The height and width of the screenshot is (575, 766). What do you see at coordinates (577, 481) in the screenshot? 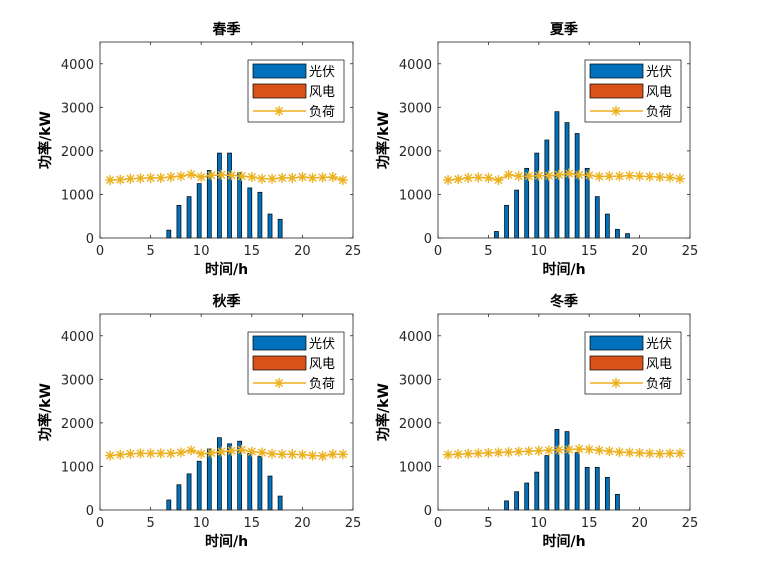
I see `bar-pv-h14` at bounding box center [577, 481].